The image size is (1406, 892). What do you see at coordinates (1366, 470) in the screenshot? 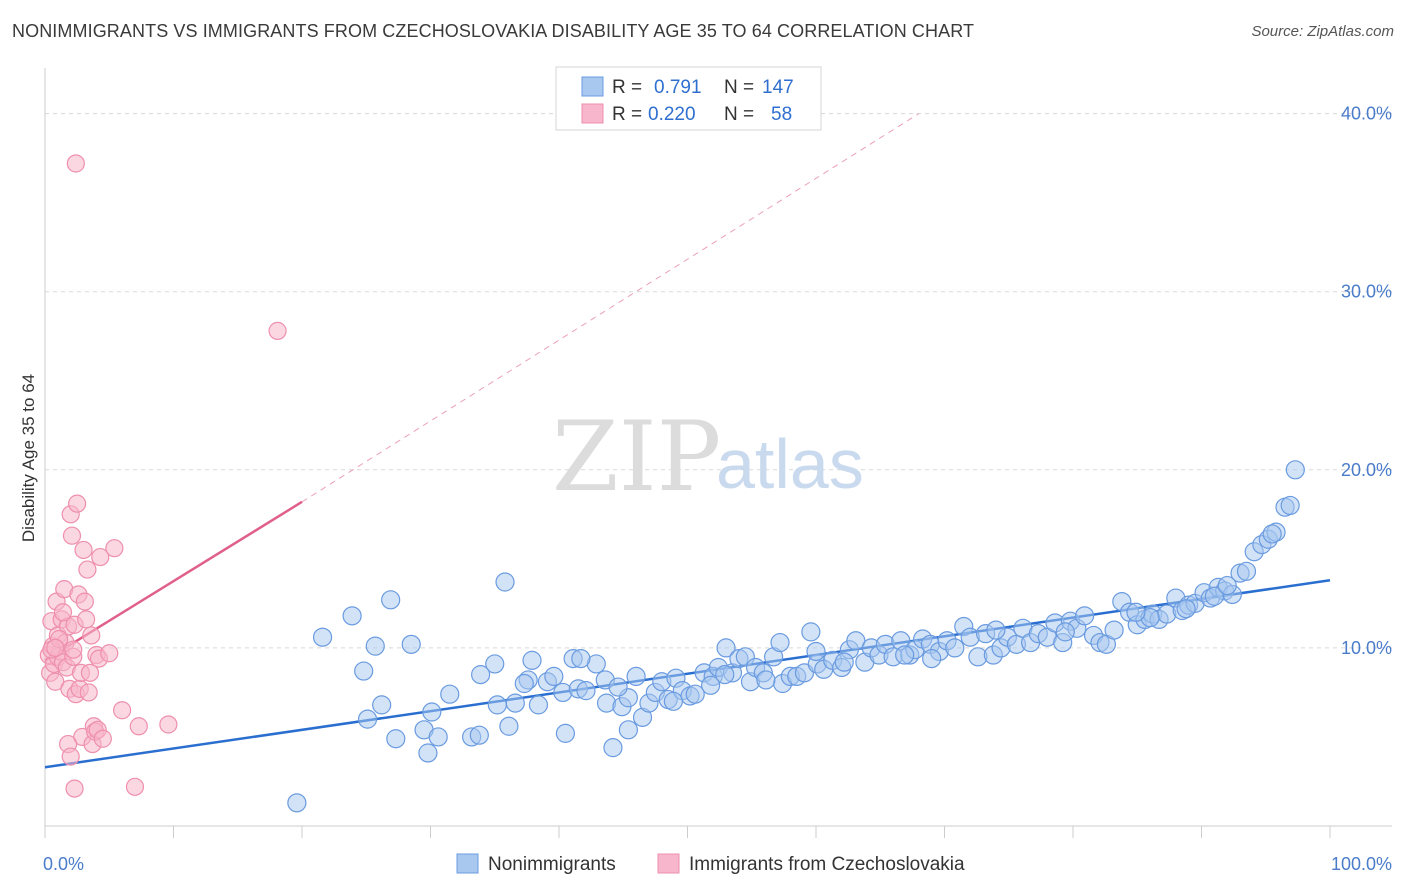
I see `y-tick-label: 20.0%` at bounding box center [1366, 470].